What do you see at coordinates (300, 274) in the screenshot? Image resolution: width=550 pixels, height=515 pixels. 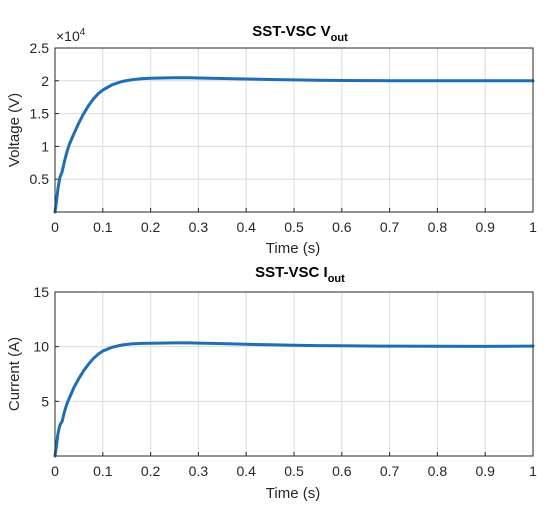 I see `current-chart-title: SST-VSC Iout` at bounding box center [300, 274].